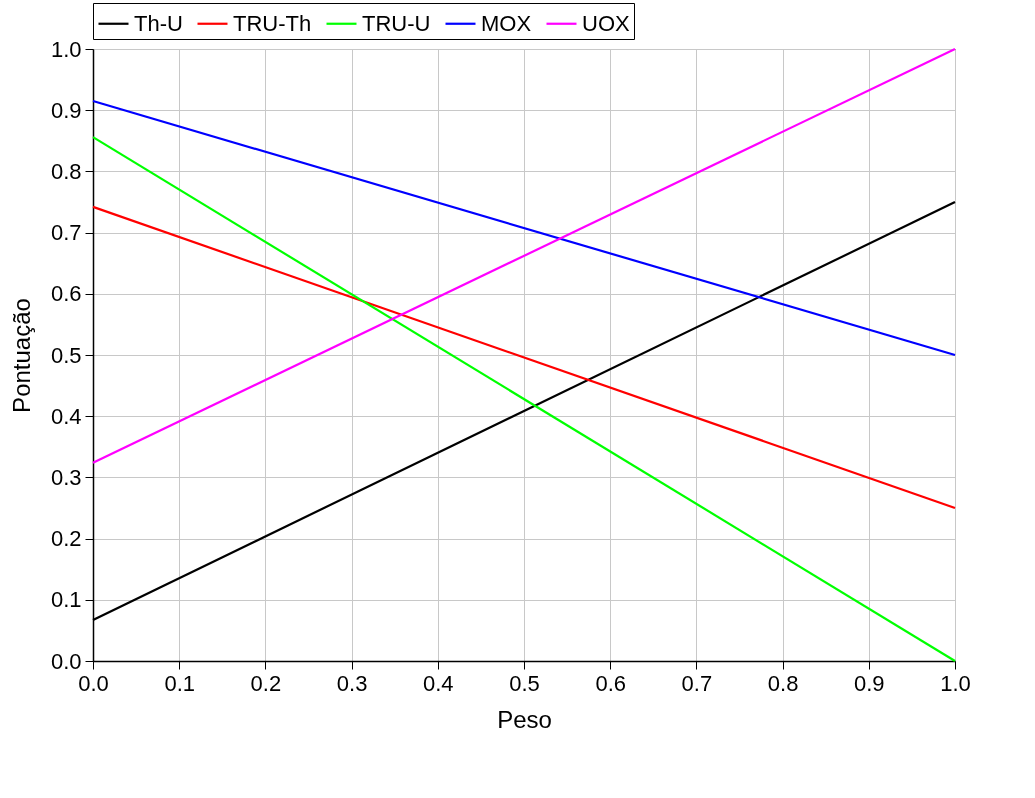 The width and height of the screenshot is (1035, 798). What do you see at coordinates (506, 23) in the screenshot?
I see `legend-label: MOX` at bounding box center [506, 23].